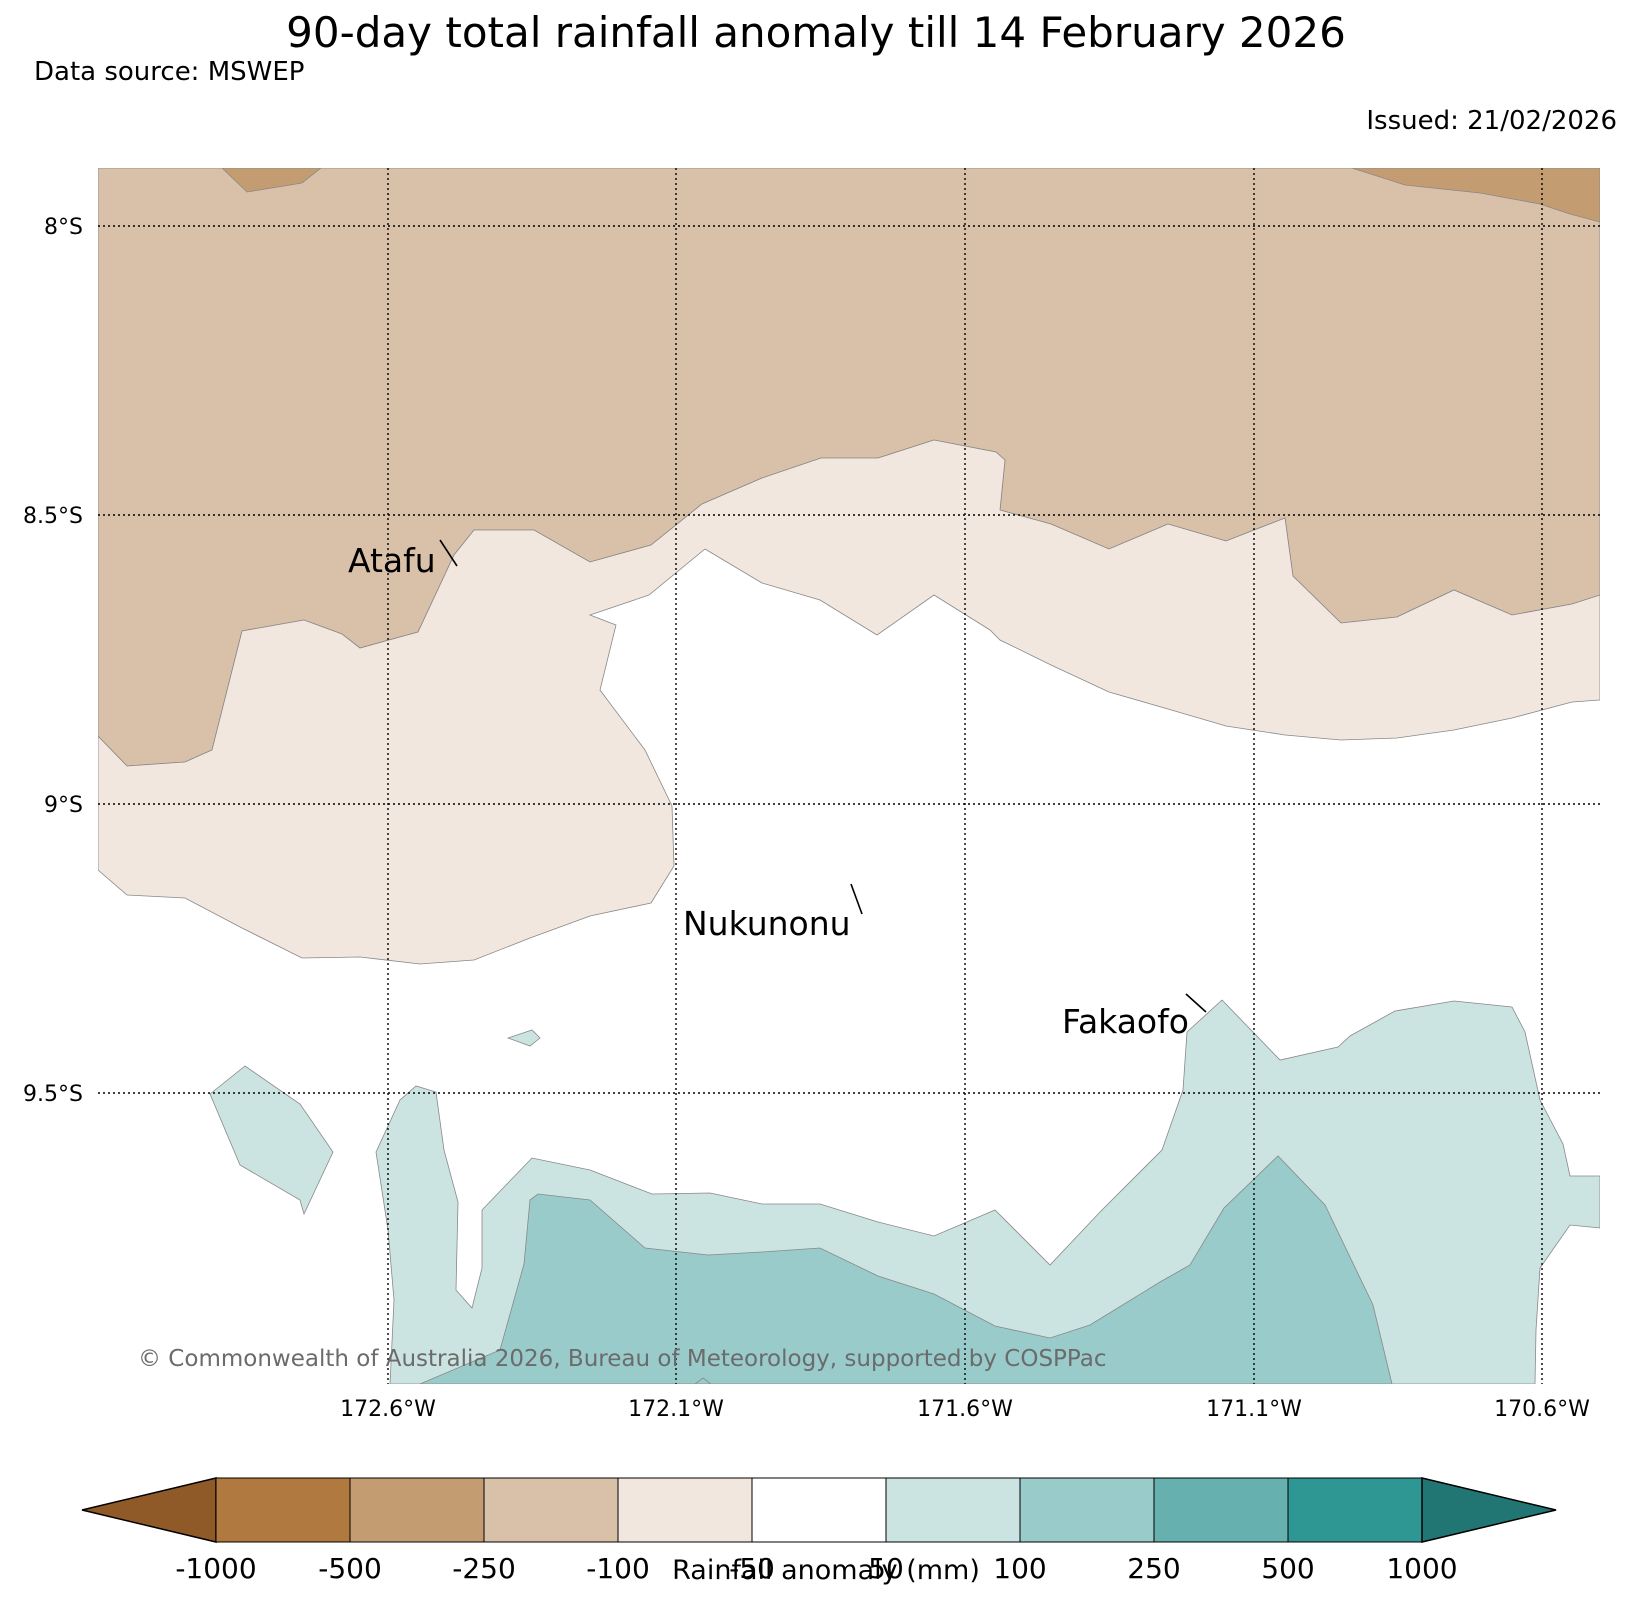 Image resolution: width=1632 pixels, height=1609 pixels. I want to click on nukunonu-leader-line, so click(856, 899).